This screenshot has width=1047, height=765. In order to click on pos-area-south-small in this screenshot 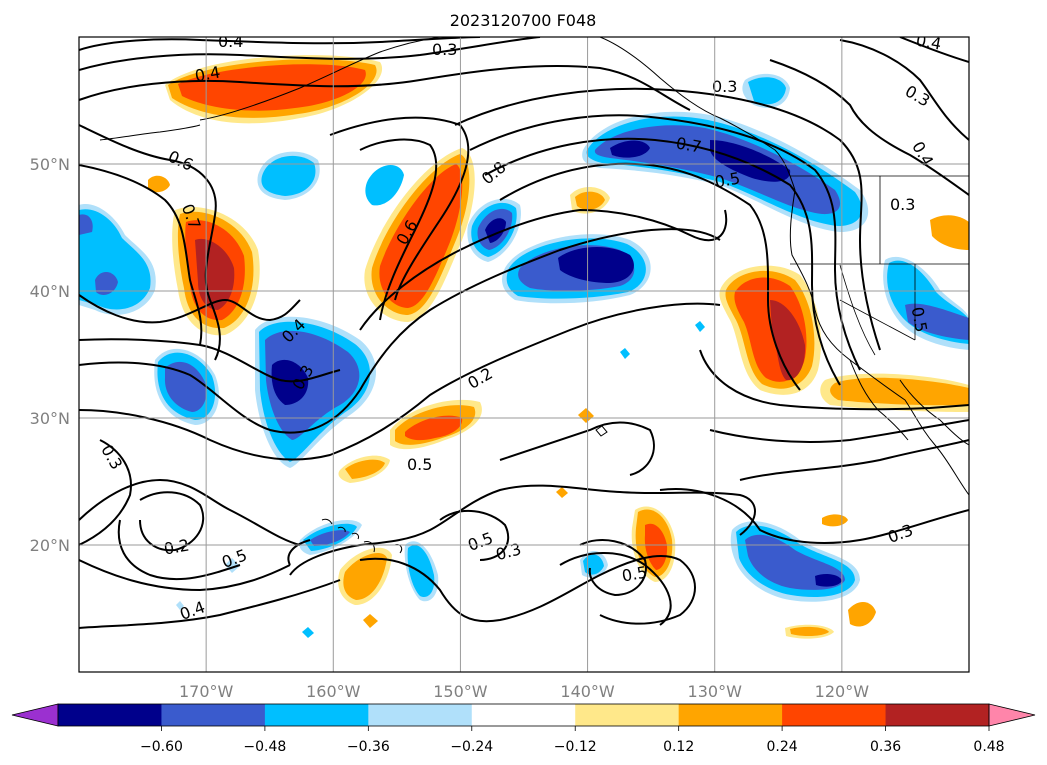, I will do `click(830, 576)`.